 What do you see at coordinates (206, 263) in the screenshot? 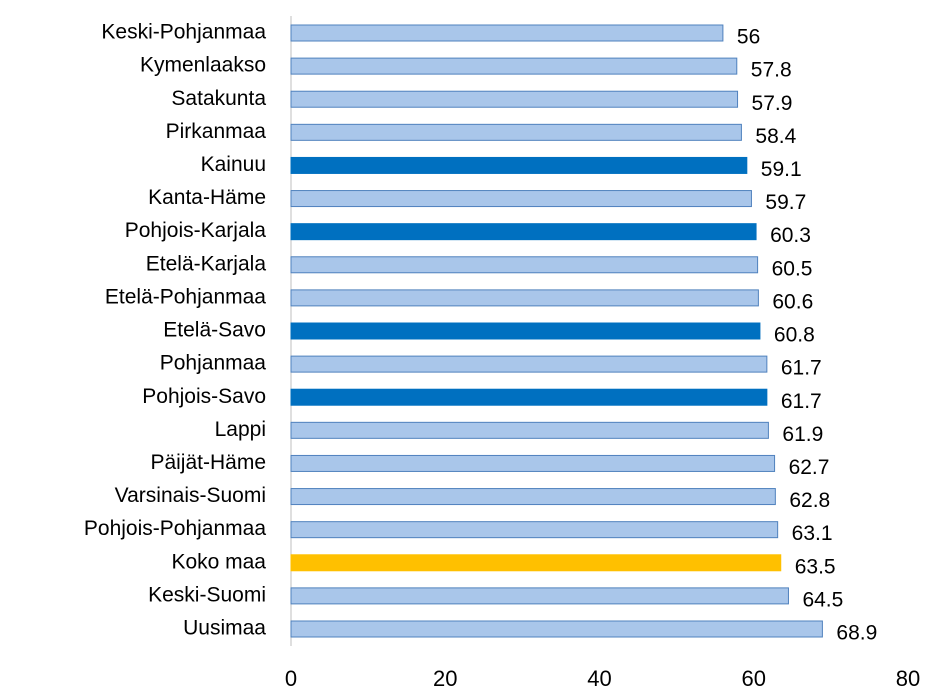
I see `y-tick-label: Etelä-Karjala` at bounding box center [206, 263].